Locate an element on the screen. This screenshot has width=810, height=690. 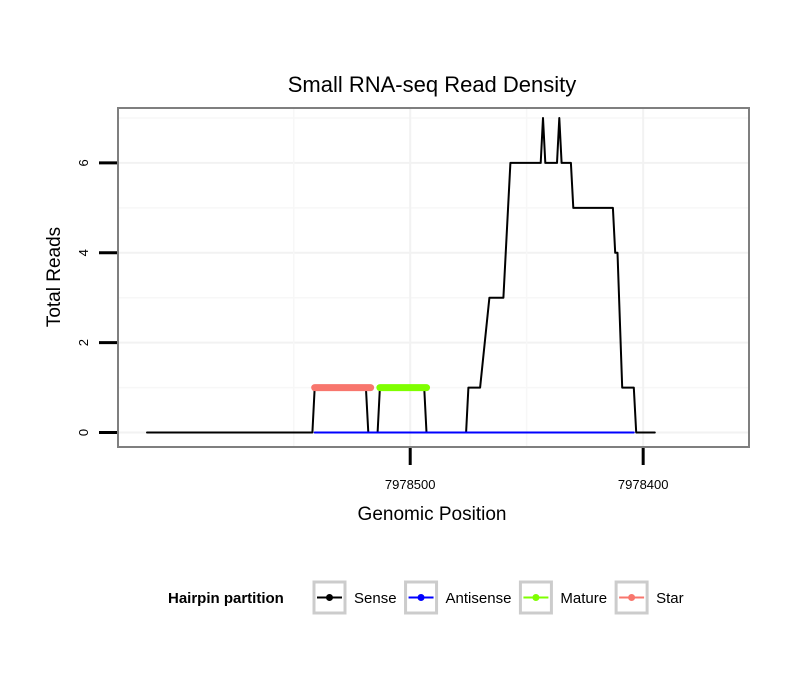
y-axis-label: Total Reads is located at coordinates (54, 277).